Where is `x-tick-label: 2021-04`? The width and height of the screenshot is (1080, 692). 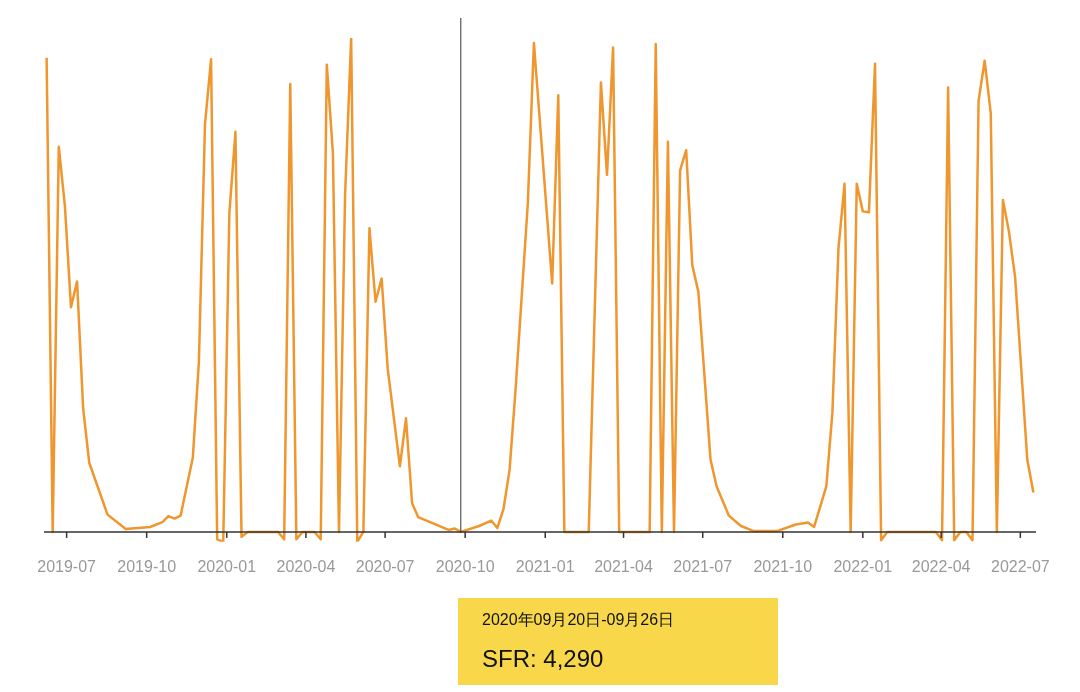 x-tick-label: 2021-04 is located at coordinates (623, 566).